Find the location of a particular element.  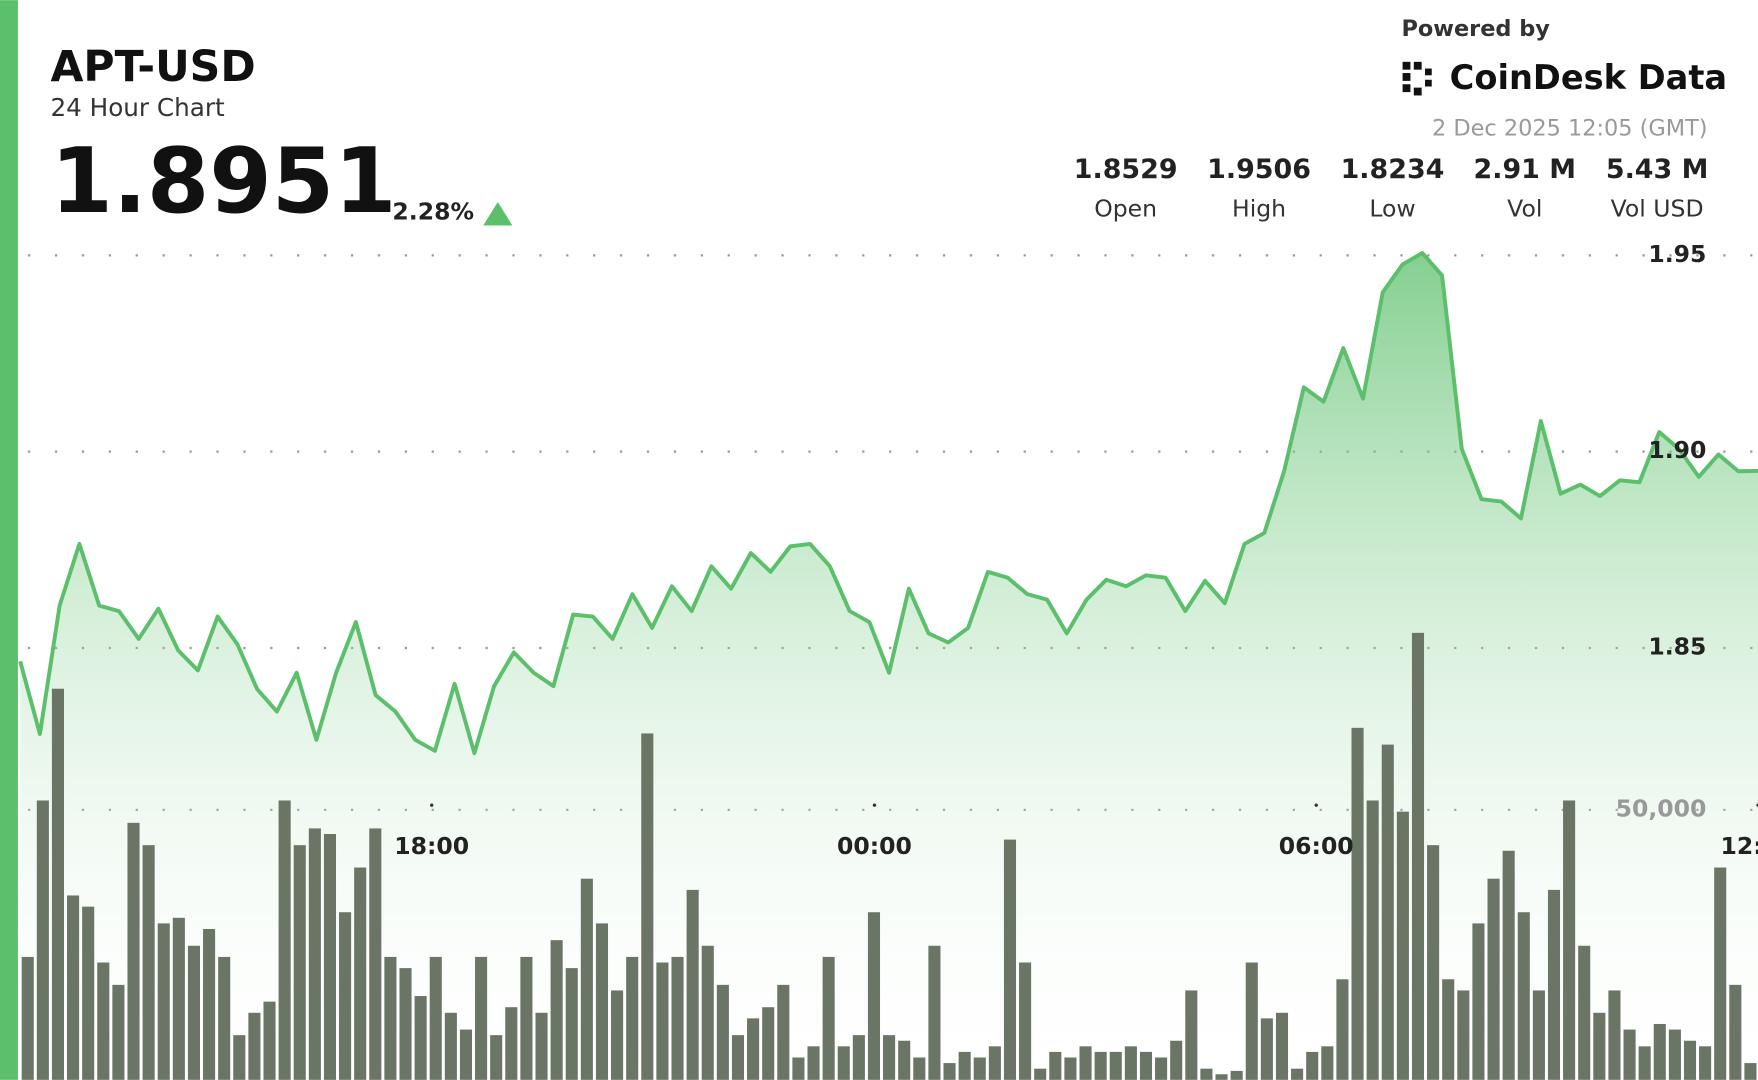

stat-value: 1.8234 is located at coordinates (1393, 169).